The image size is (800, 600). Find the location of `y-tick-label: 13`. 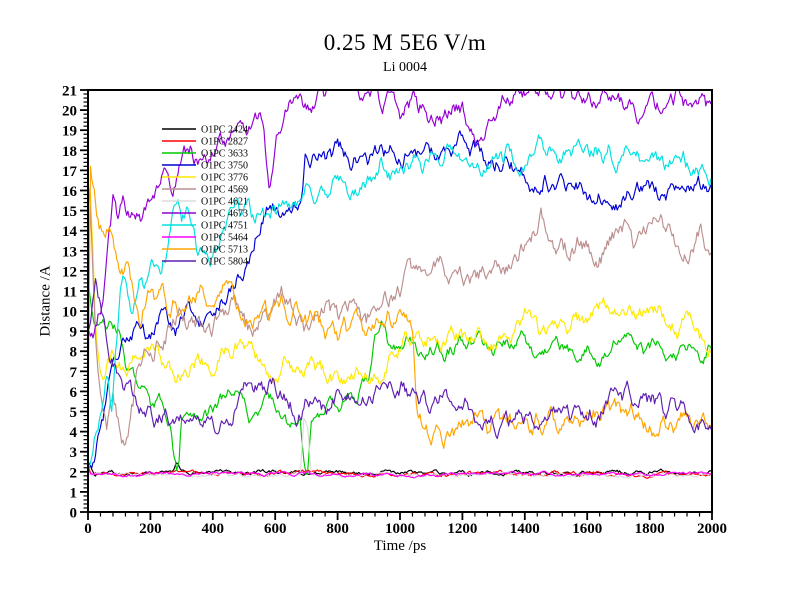

y-tick-label: 13 is located at coordinates (69, 252).